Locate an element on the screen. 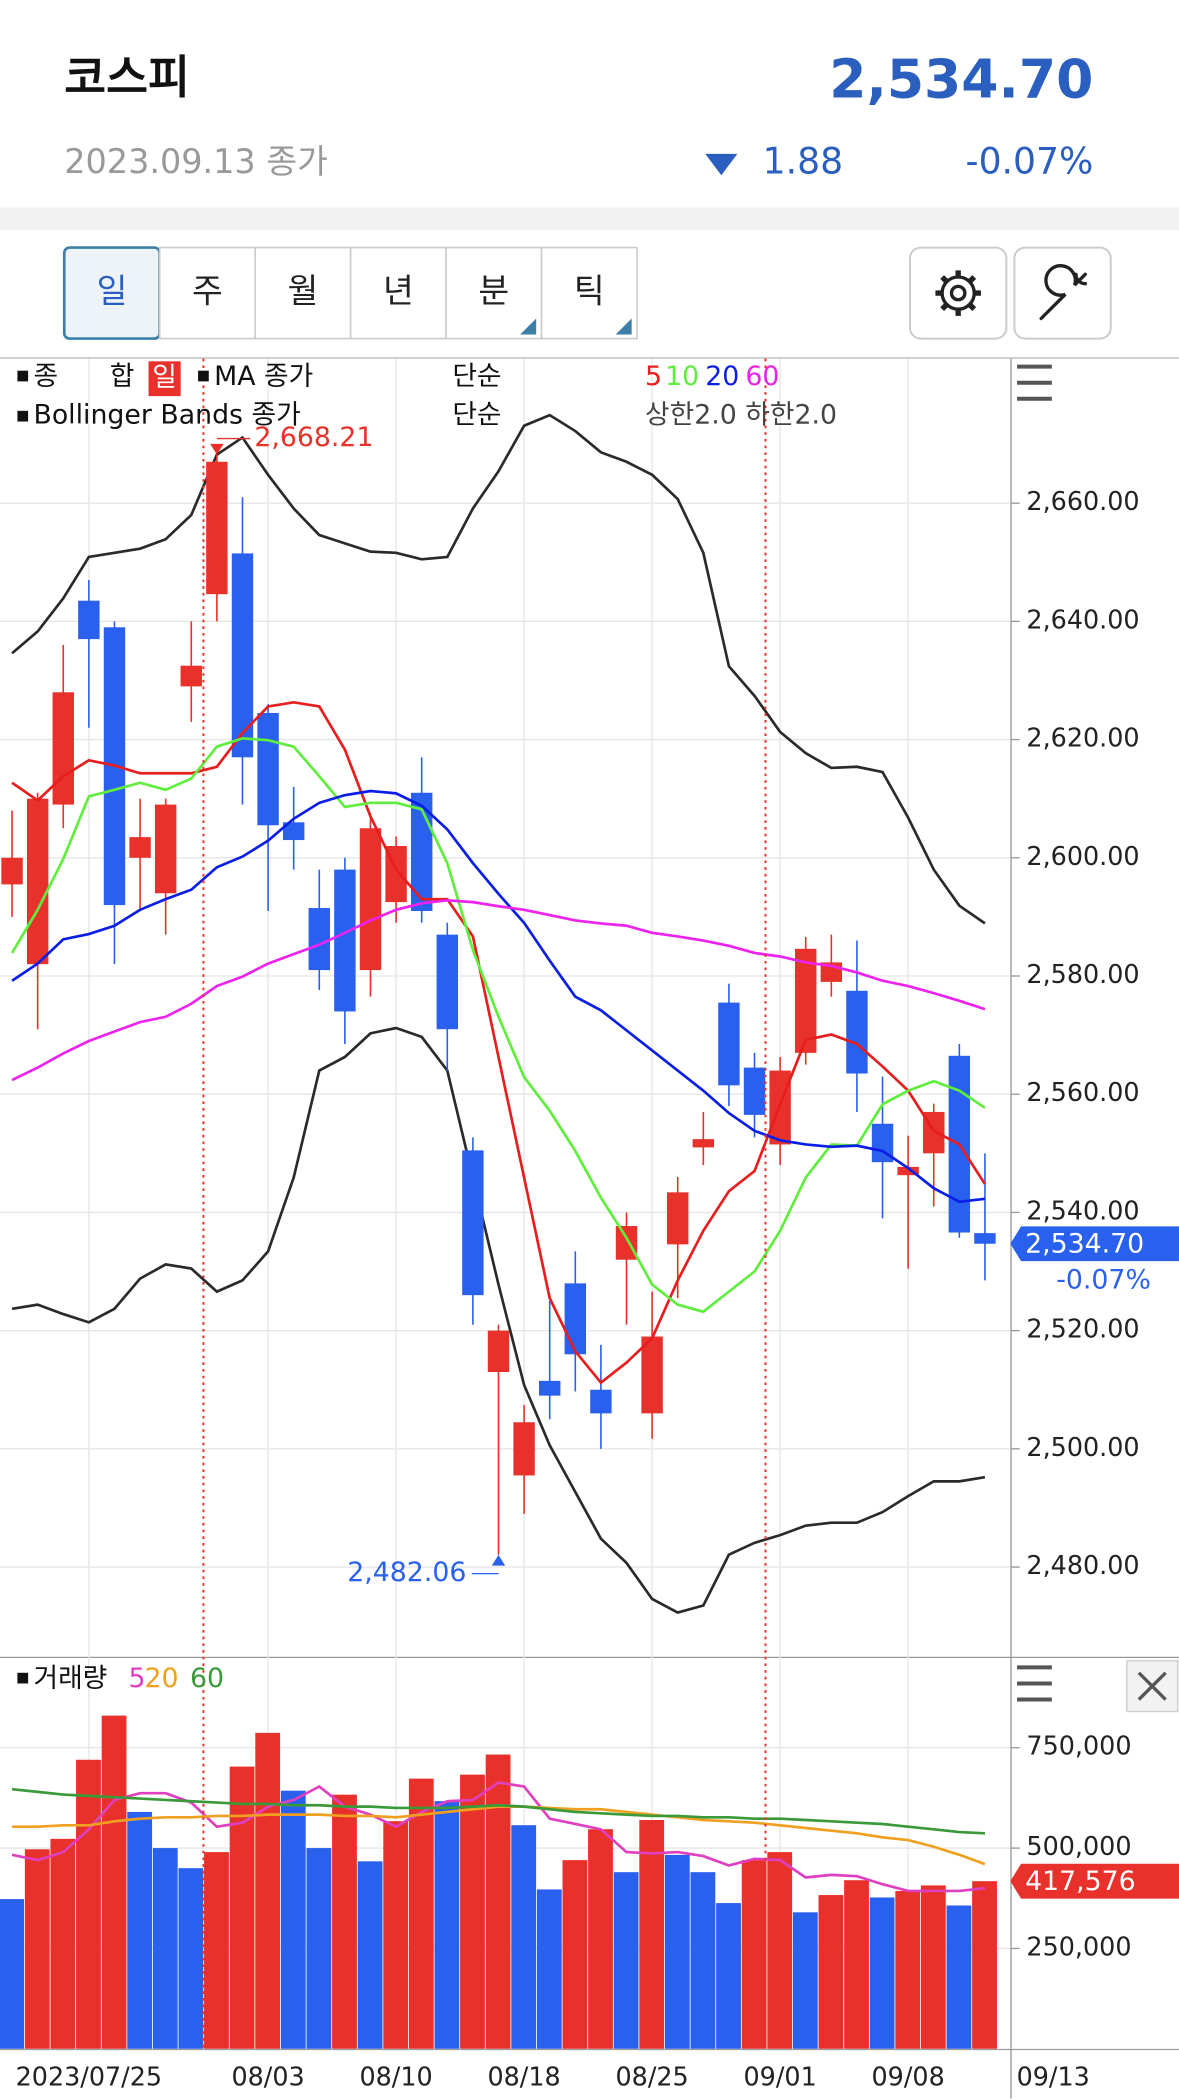 This screenshot has height=2099, width=1179. tab-label: 분 is located at coordinates (493, 291).